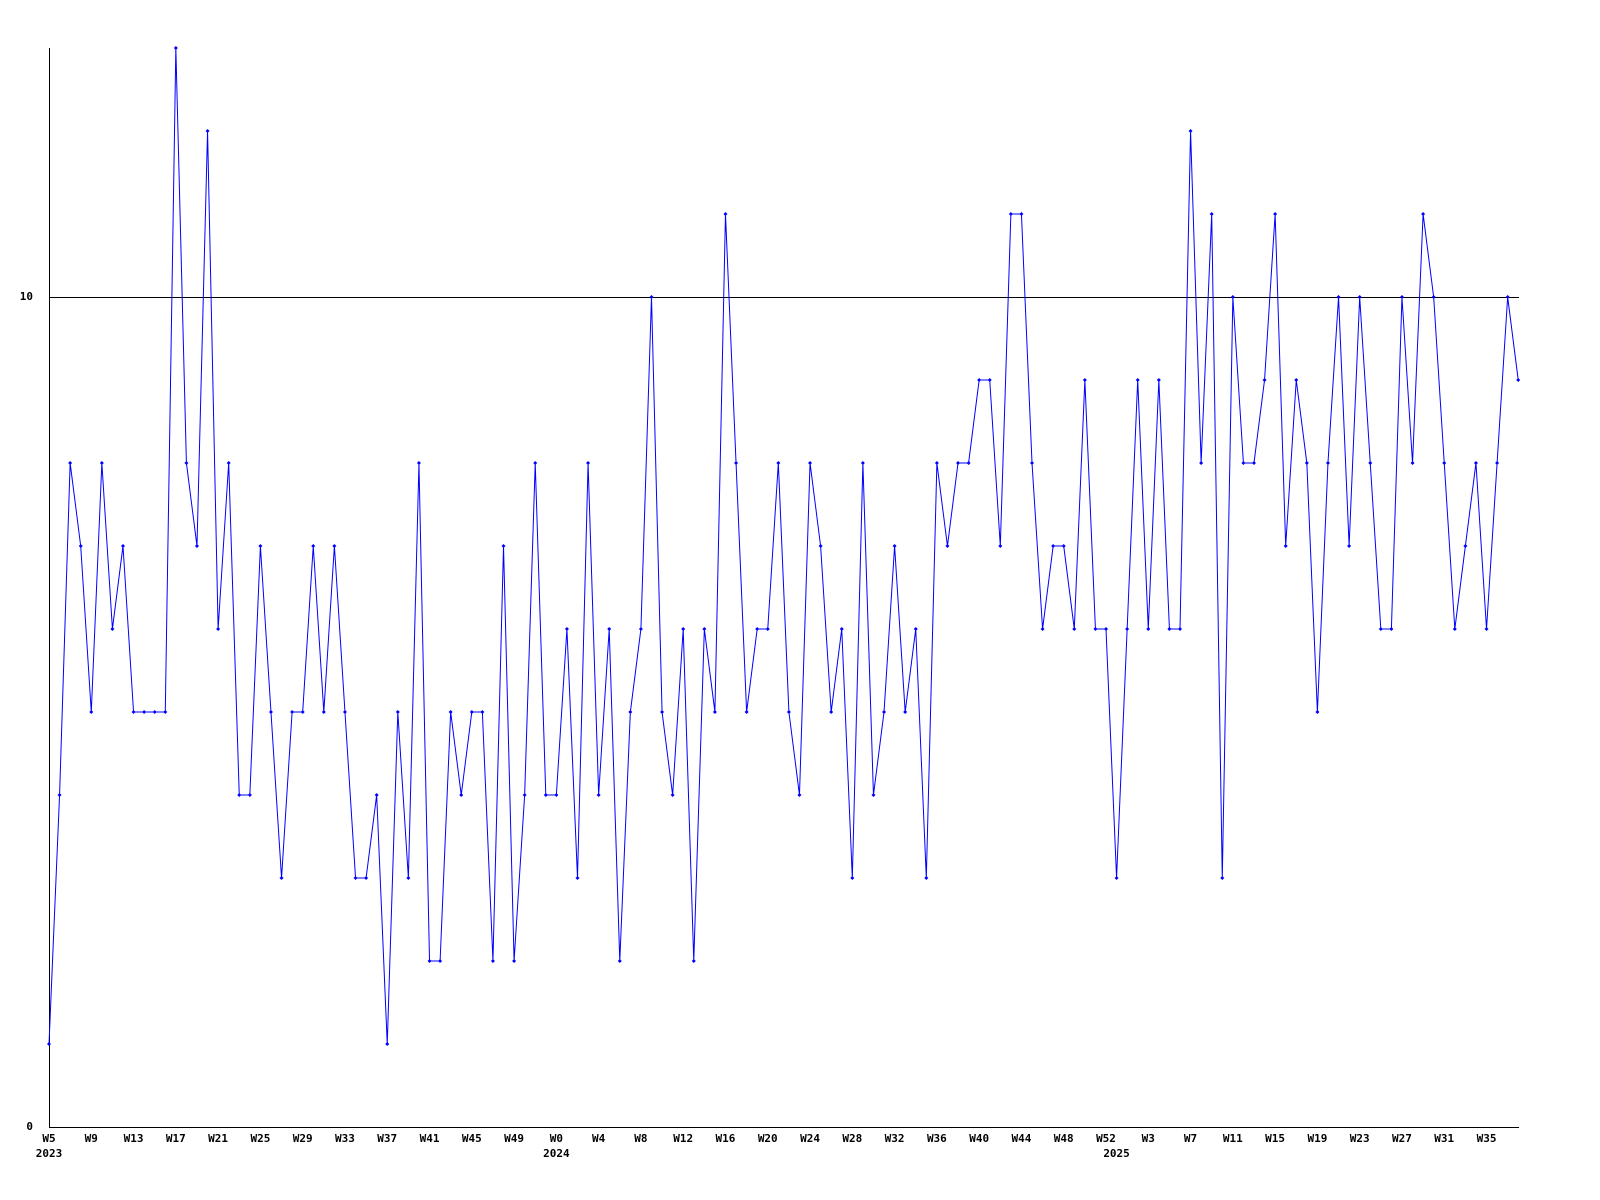 This screenshot has height=1200, width=1600. Describe the element at coordinates (895, 1138) in the screenshot. I see `x-tick-label: W32` at that location.